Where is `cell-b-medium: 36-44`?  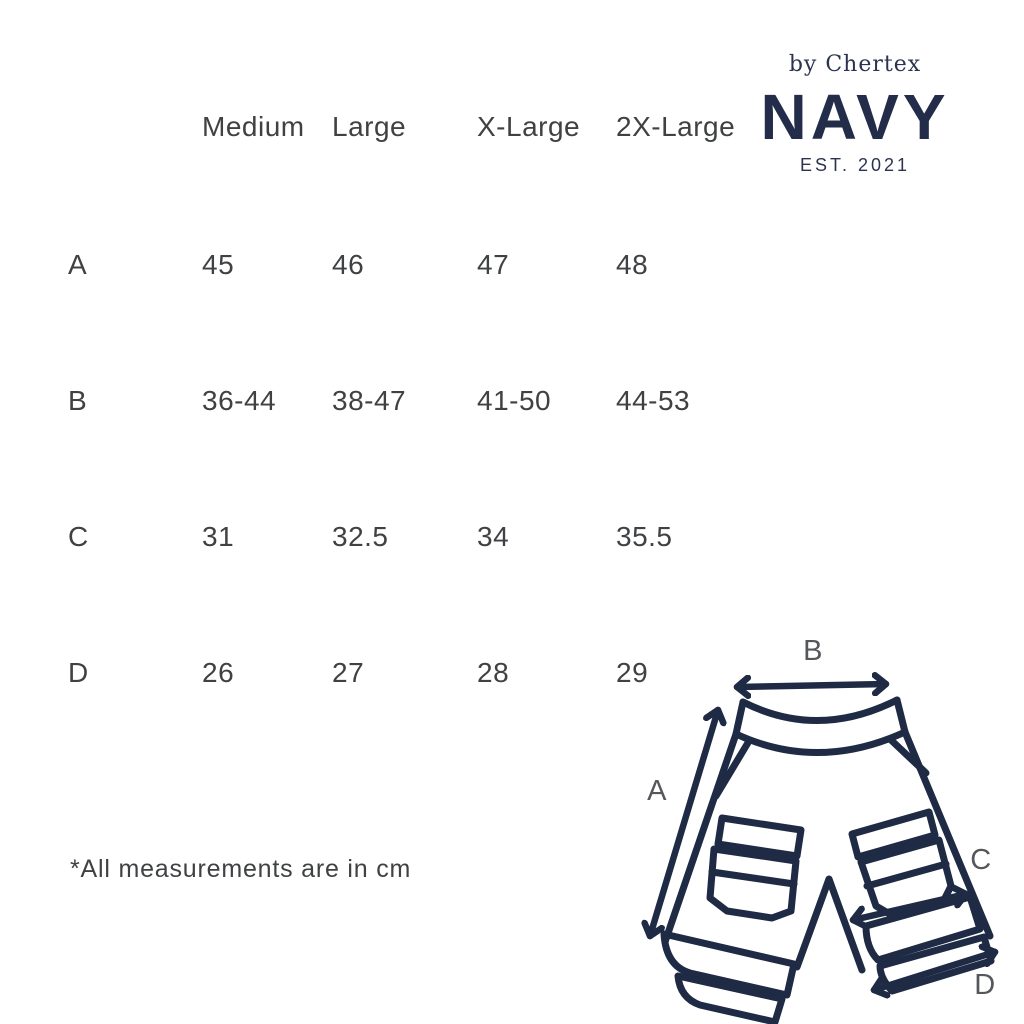
cell-b-medium: 36-44 is located at coordinates (239, 400).